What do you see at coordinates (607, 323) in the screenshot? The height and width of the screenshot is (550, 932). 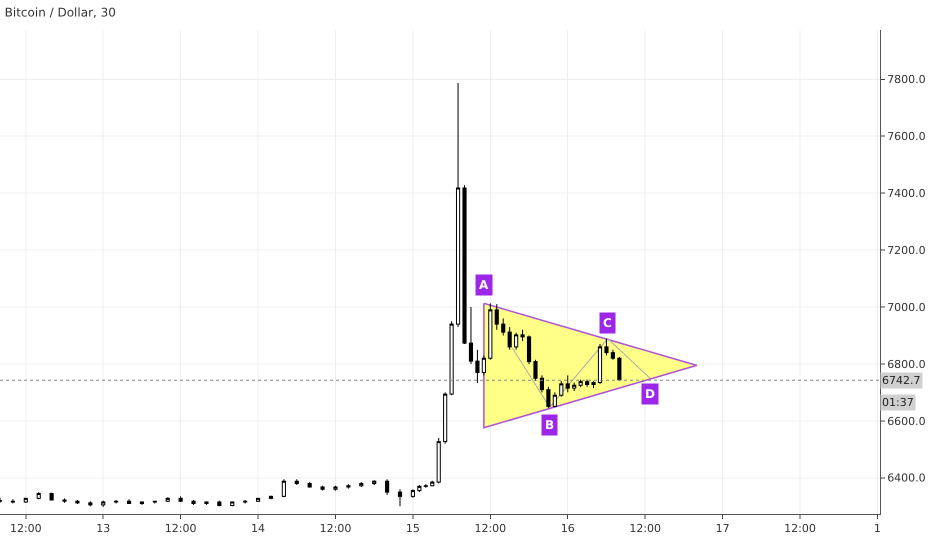 I see `annotation: C` at bounding box center [607, 323].